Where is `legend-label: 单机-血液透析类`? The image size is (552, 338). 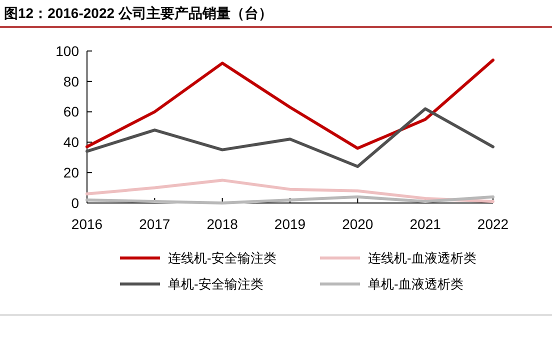
legend-label: 单机-血液透析类 is located at coordinates (416, 284).